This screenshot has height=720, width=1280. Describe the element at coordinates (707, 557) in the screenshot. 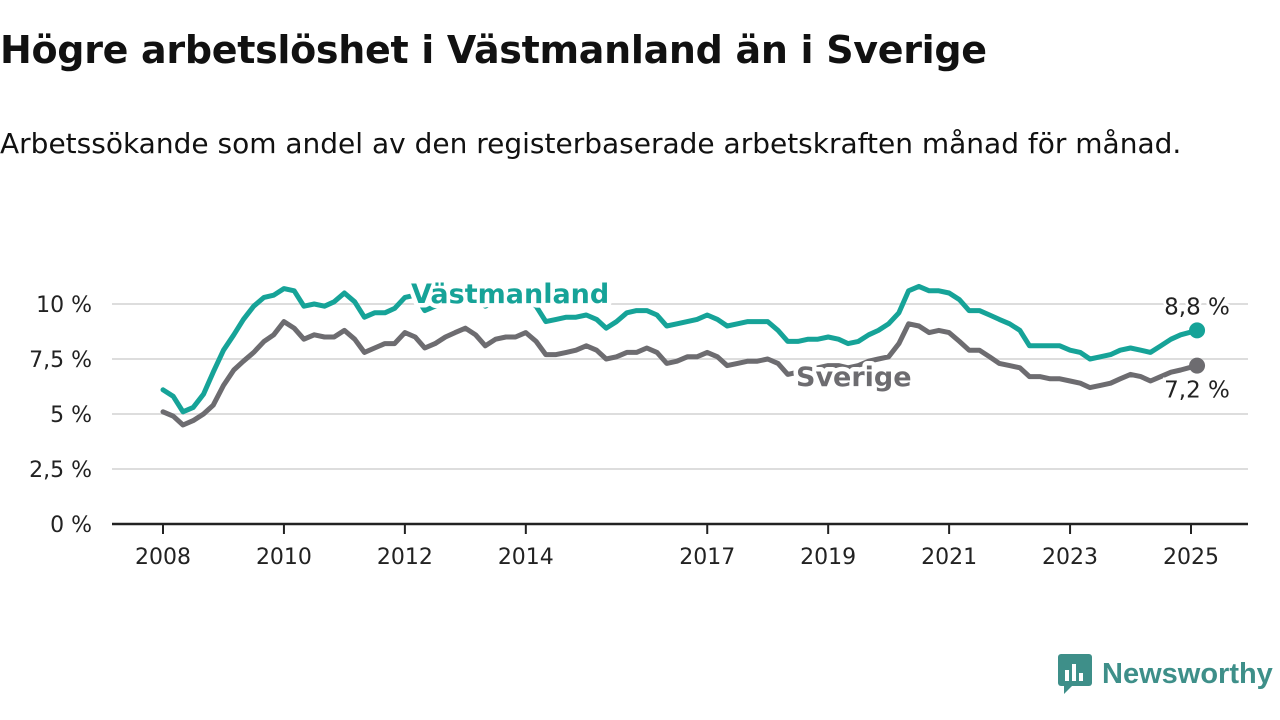

I see `x-tick-label: 2017` at that location.